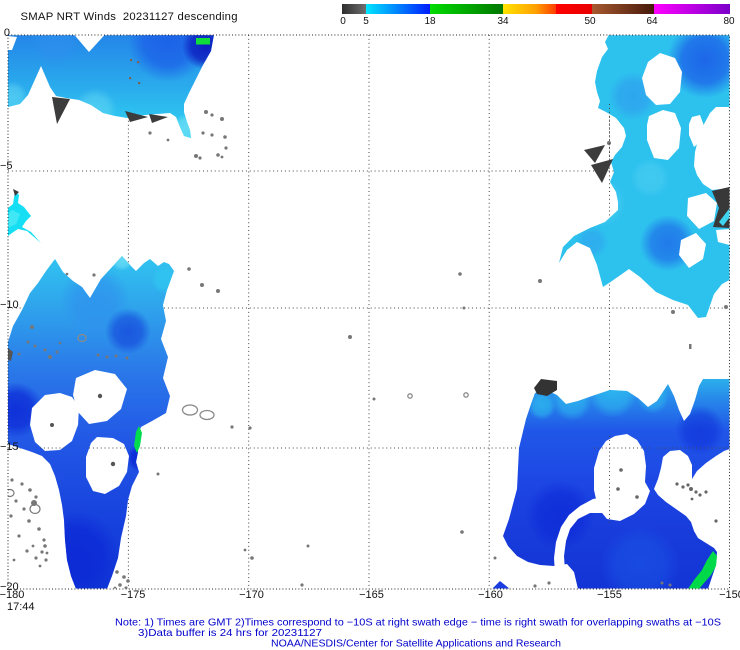 The image size is (740, 650). I want to click on svg-text: −5, so click(6, 166).